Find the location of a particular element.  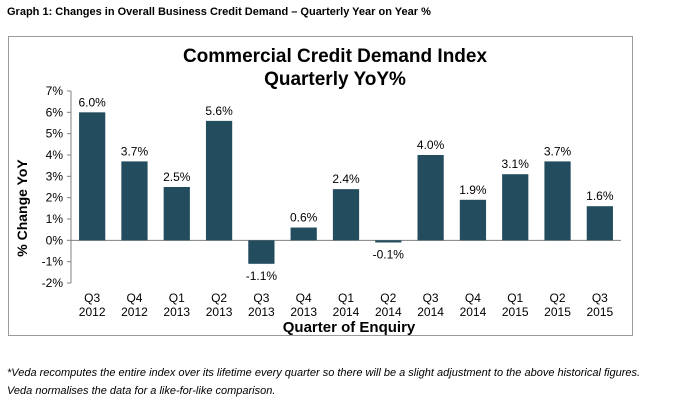

y-tick-label: 4% is located at coordinates (55, 155).